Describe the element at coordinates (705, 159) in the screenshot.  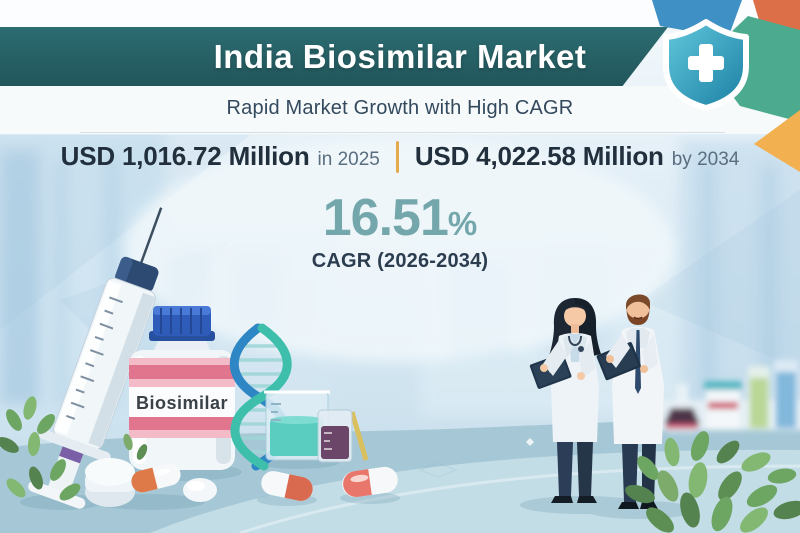
I see `forecast-market-period: by 2034` at that location.